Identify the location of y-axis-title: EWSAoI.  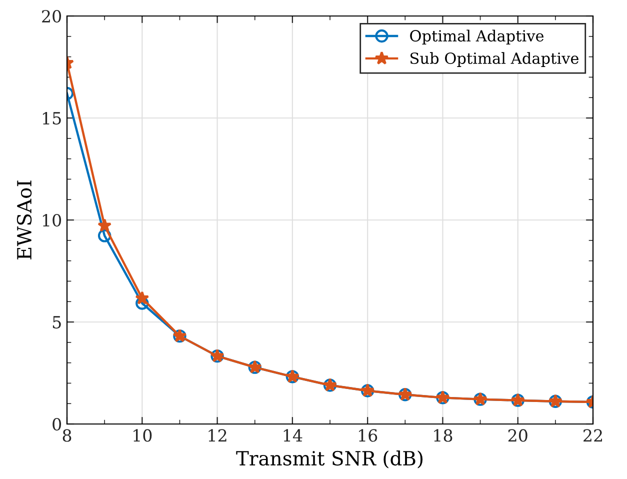
(24, 220).